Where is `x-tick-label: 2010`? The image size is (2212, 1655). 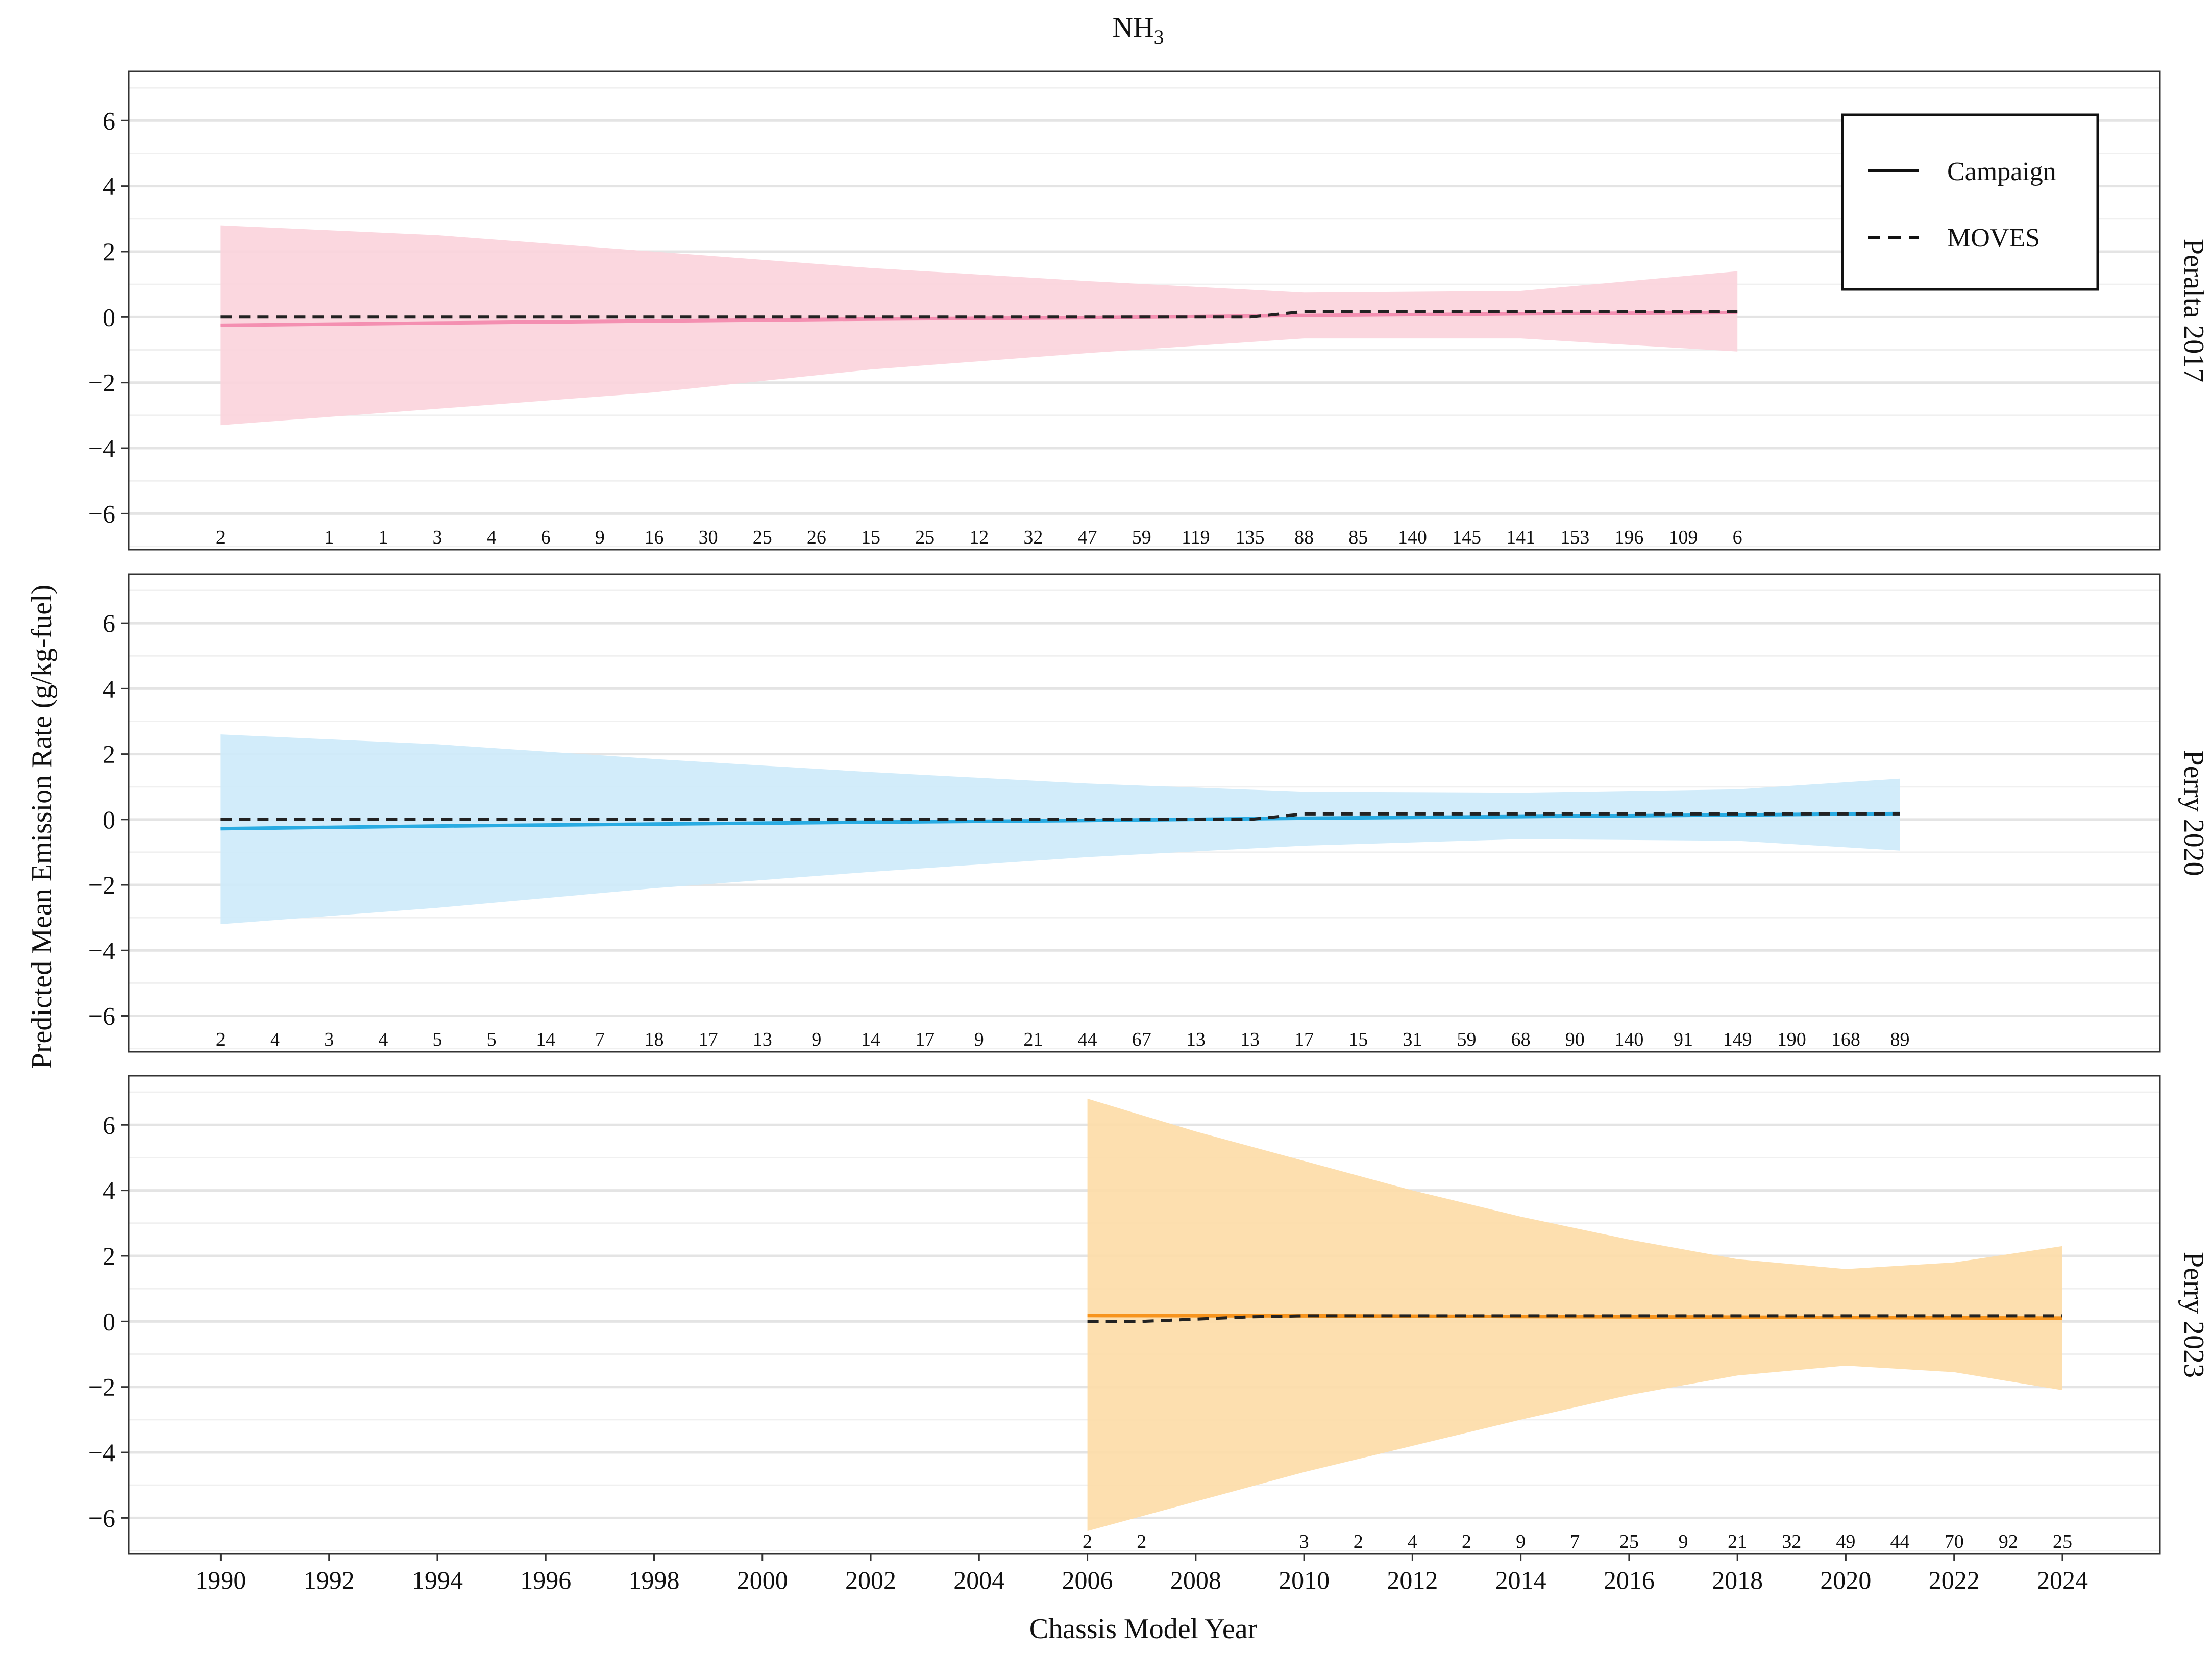 x-tick-label: 2010 is located at coordinates (1304, 1580).